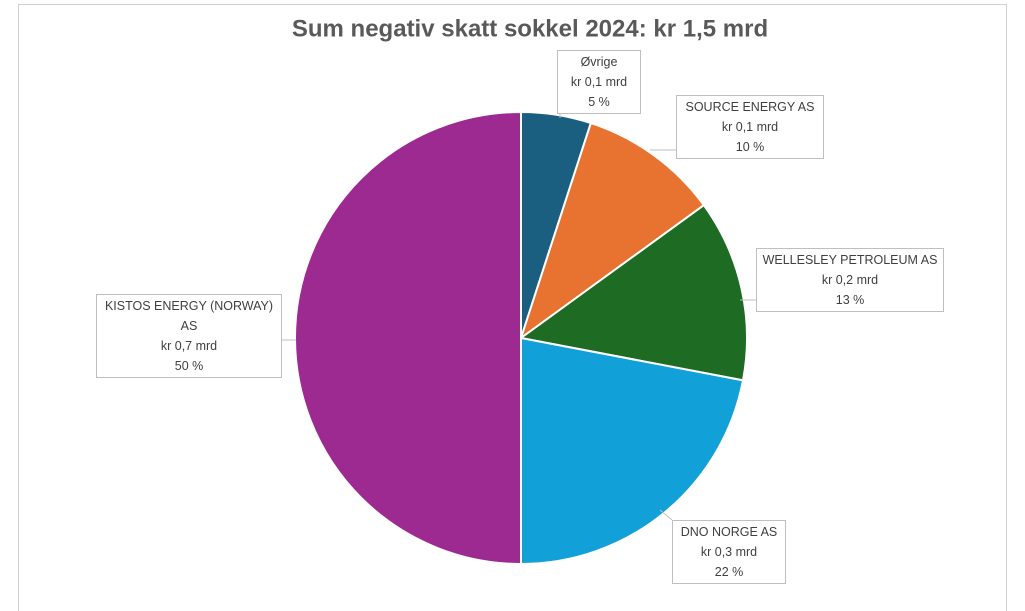 The image size is (1025, 611). I want to click on data-label: DNO NORGE AS kr 0,3 mrd 22 %, so click(729, 552).